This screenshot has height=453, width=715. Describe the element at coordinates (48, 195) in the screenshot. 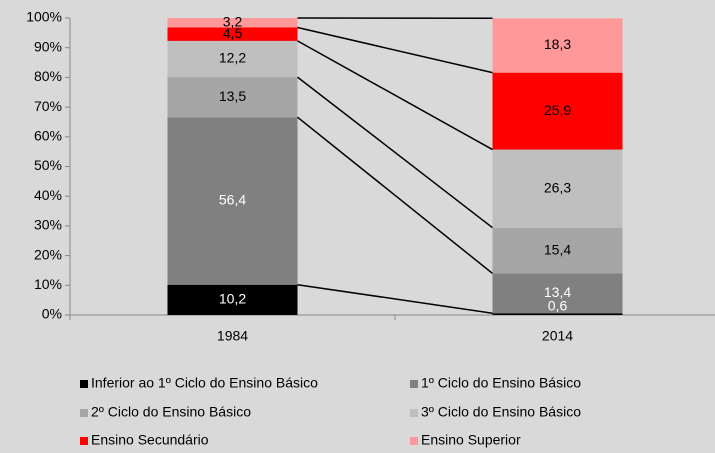

I see `y-tick-label: 40%` at that location.